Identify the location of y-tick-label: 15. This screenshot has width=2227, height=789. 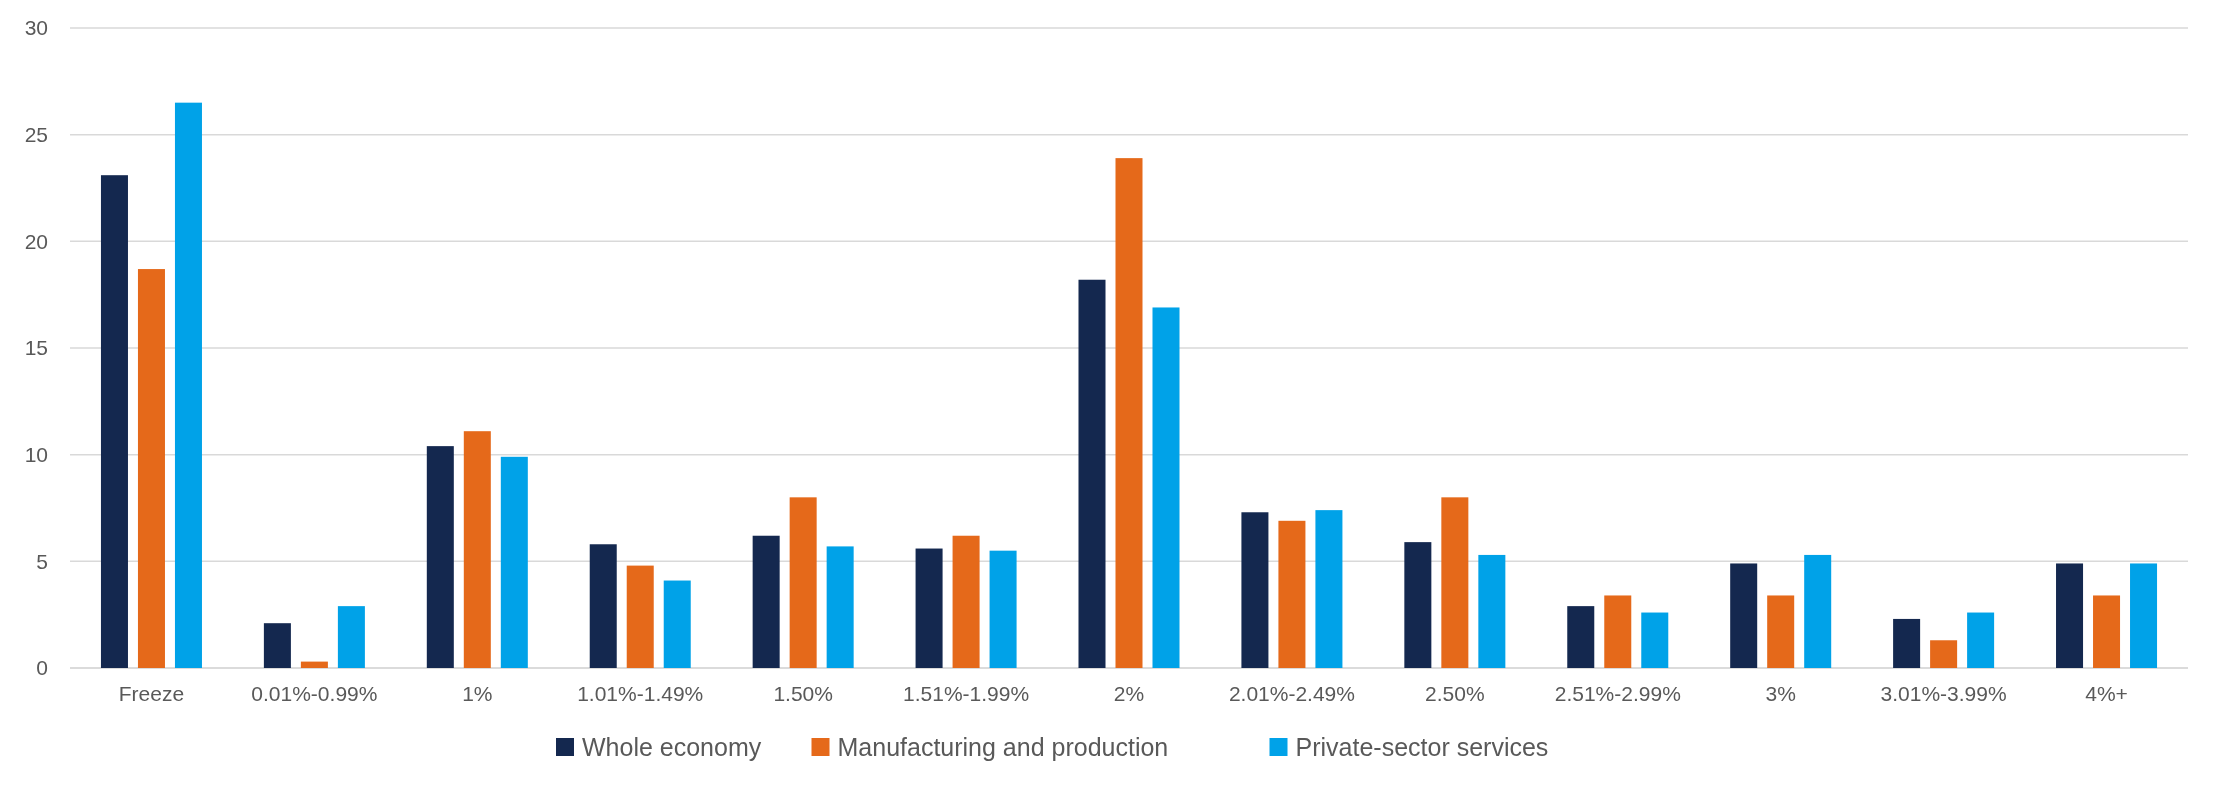
(36, 348).